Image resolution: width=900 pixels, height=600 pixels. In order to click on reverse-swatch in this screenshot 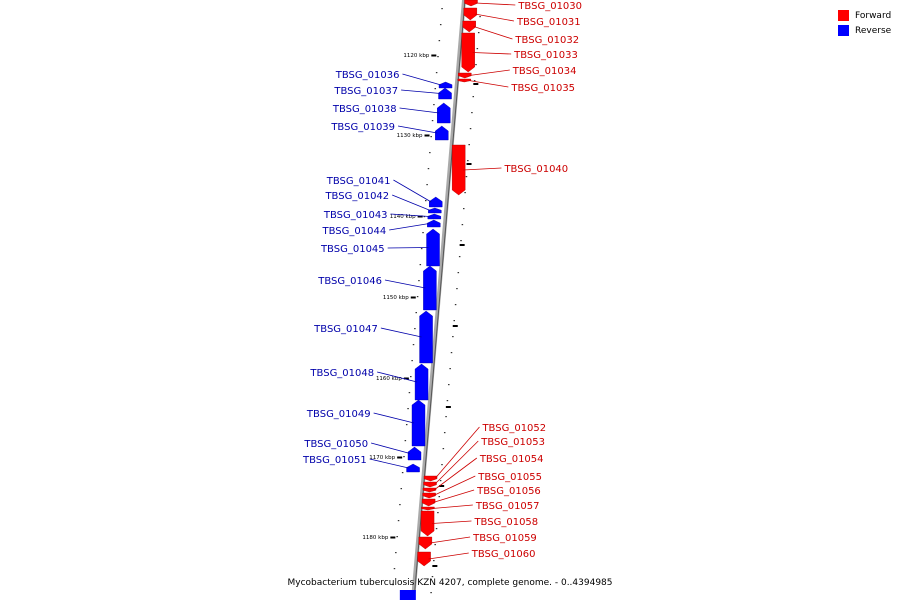, I will do `click(843, 30)`.